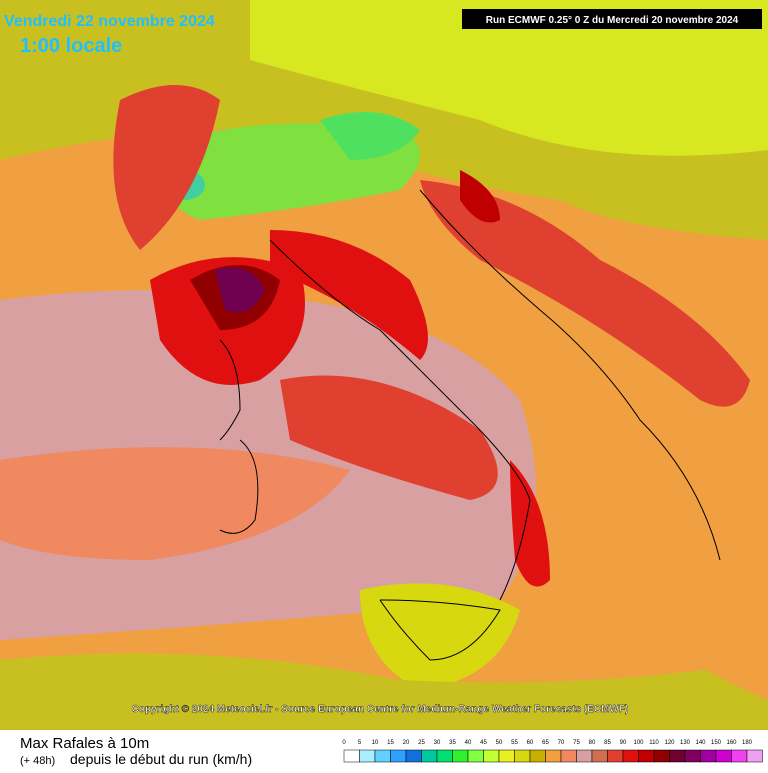  What do you see at coordinates (37, 761) in the screenshot?
I see `legend-prefix: (+ 48h)` at bounding box center [37, 761].